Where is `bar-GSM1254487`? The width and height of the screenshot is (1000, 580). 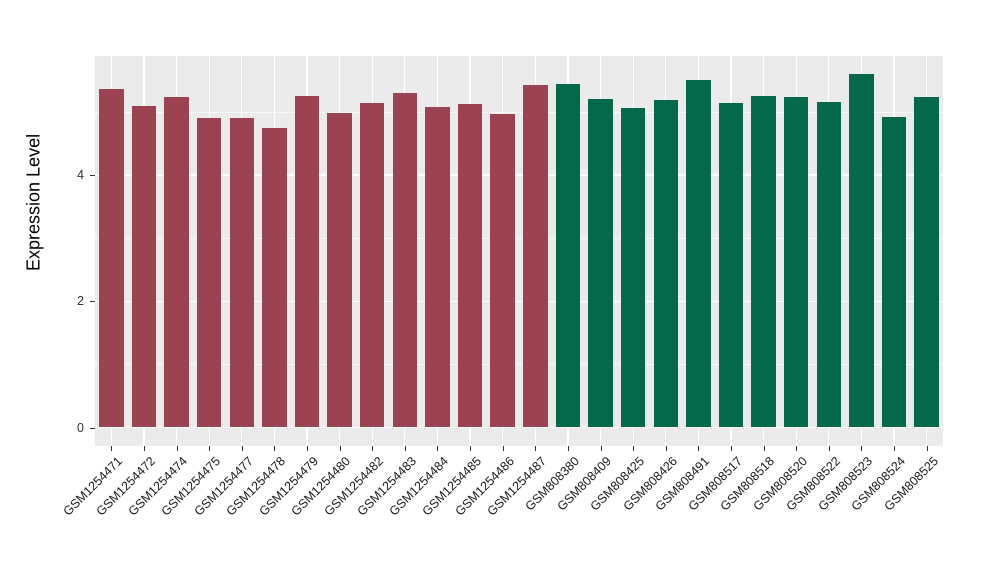
bar-GSM1254487 is located at coordinates (535, 256).